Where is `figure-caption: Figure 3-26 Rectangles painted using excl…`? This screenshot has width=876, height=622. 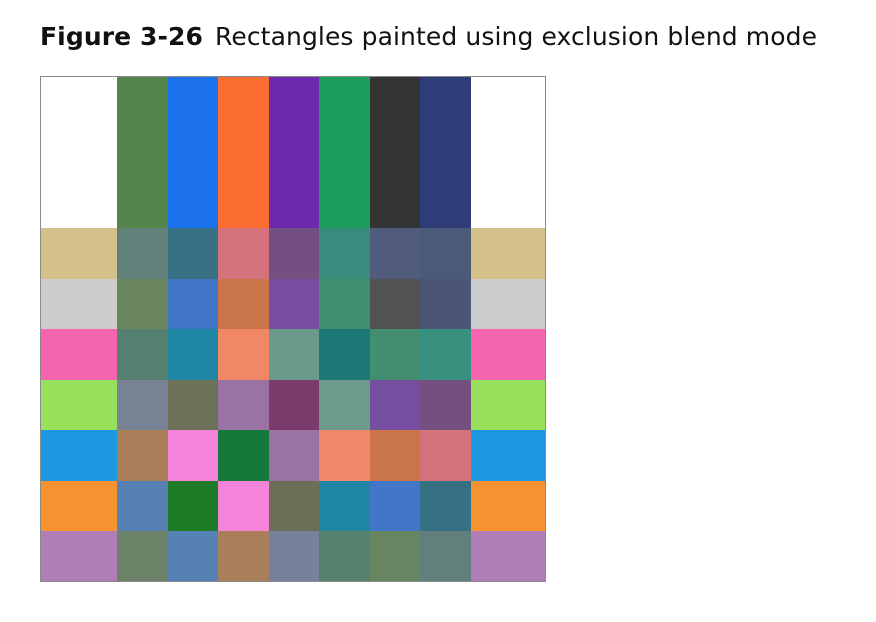 figure-caption: Figure 3-26 Rectangles painted using excl… is located at coordinates (428, 36).